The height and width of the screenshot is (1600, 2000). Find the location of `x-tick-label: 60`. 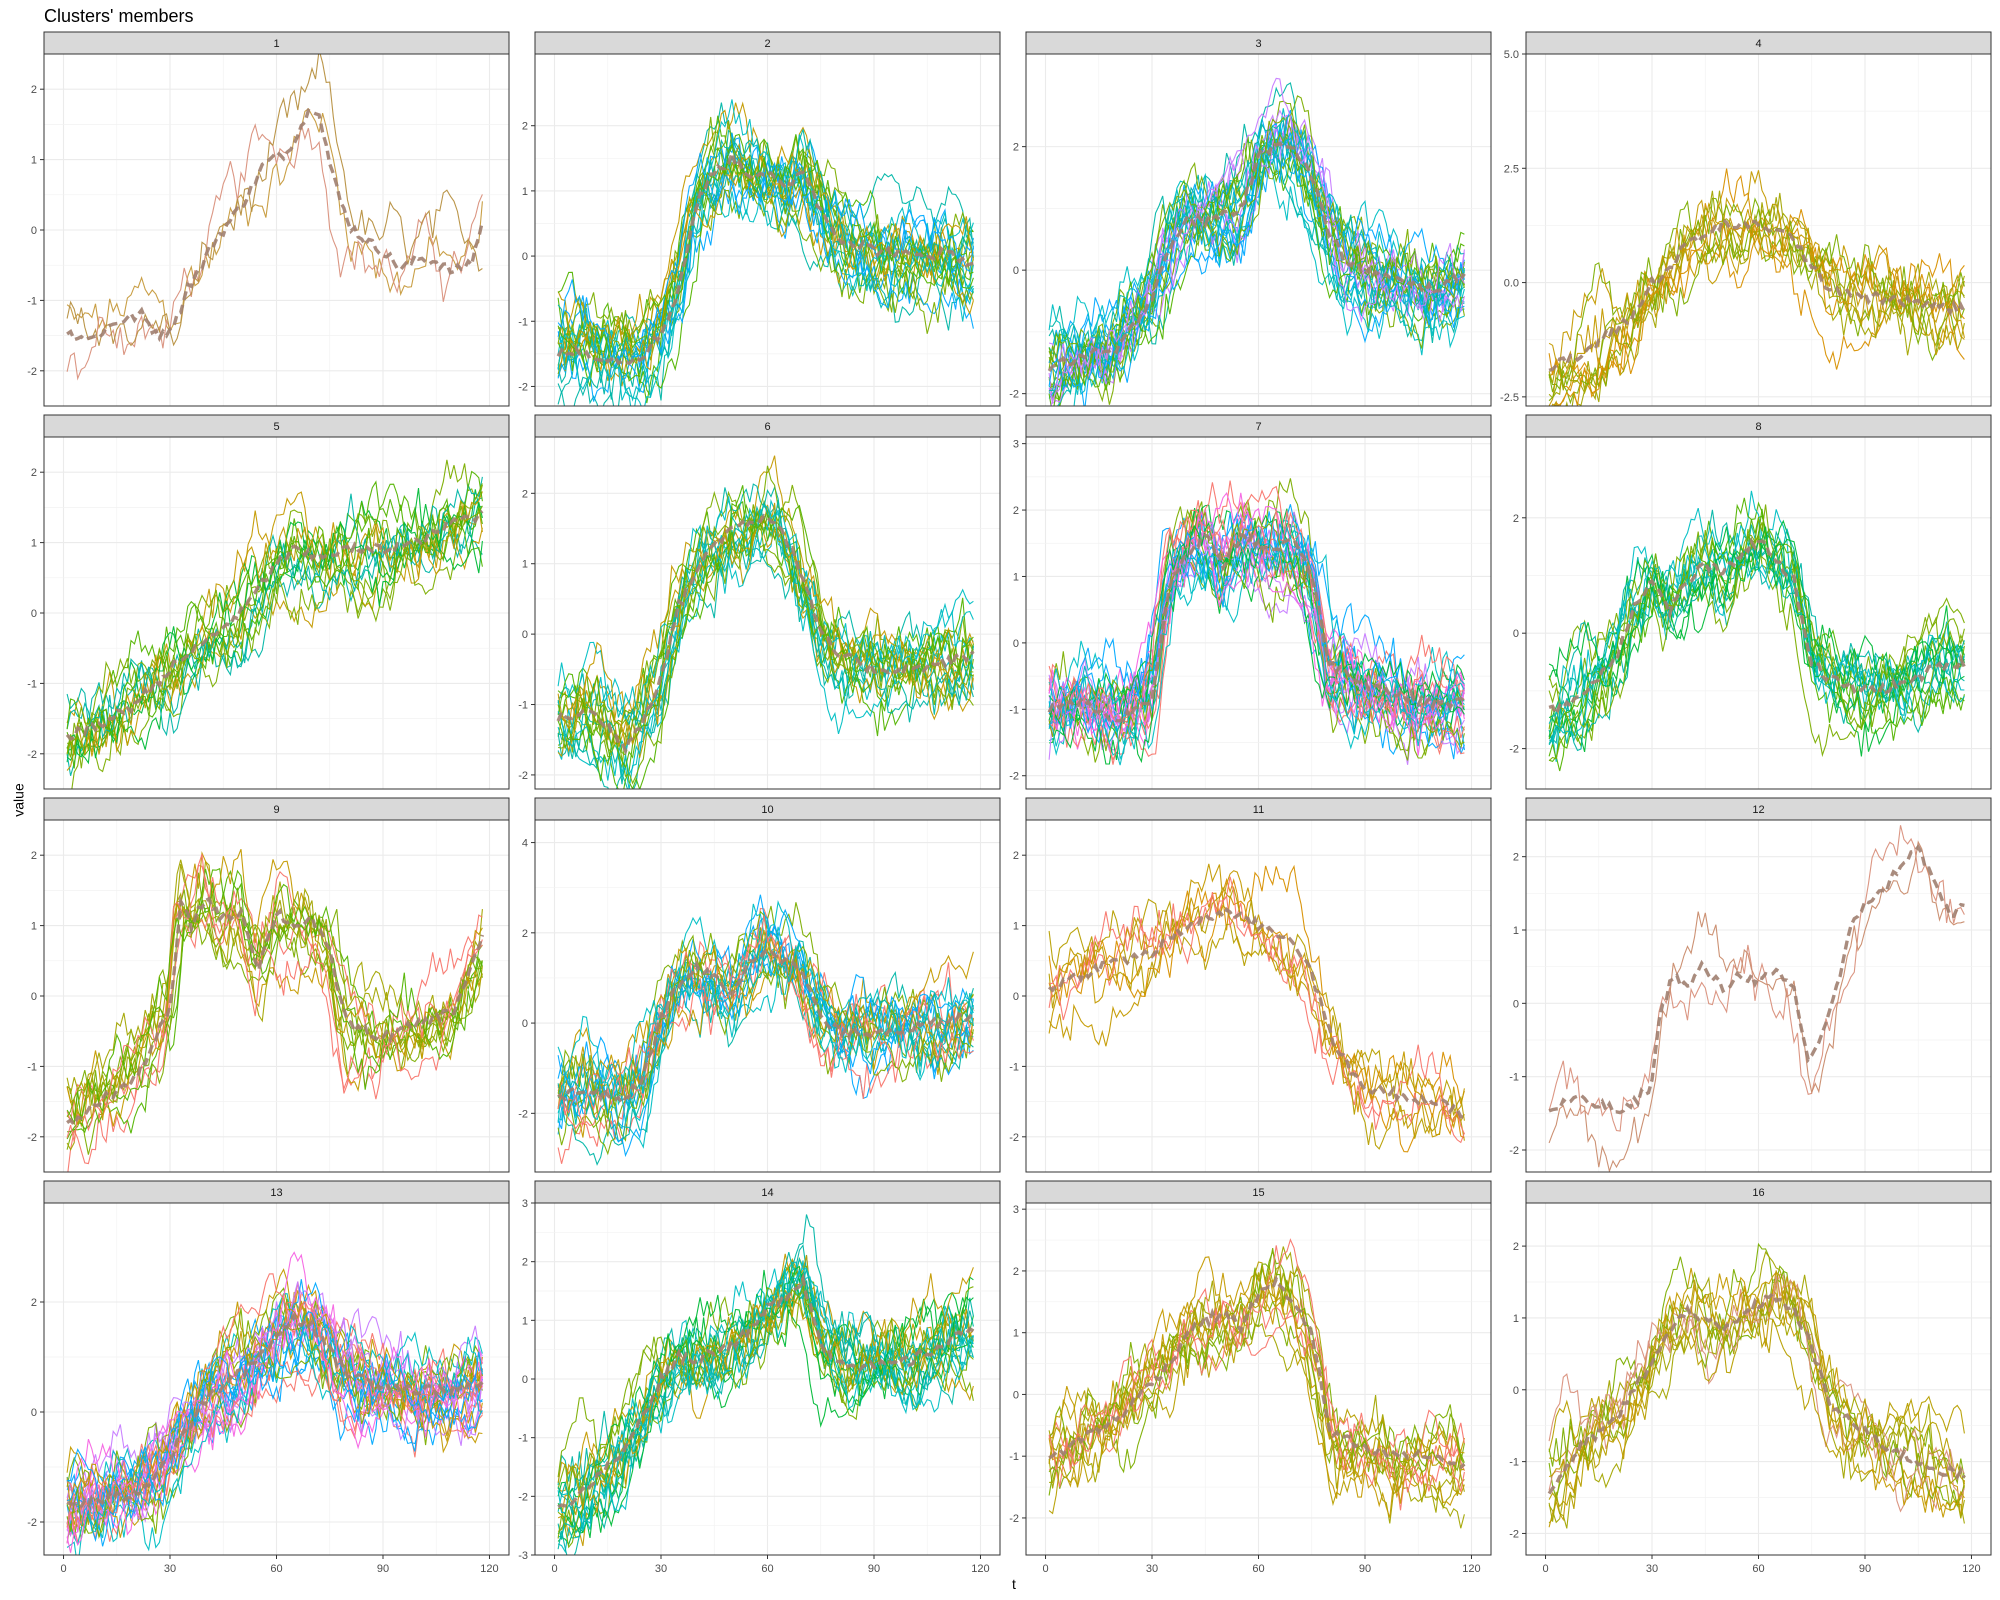

x-tick-label: 60 is located at coordinates (276, 1569).